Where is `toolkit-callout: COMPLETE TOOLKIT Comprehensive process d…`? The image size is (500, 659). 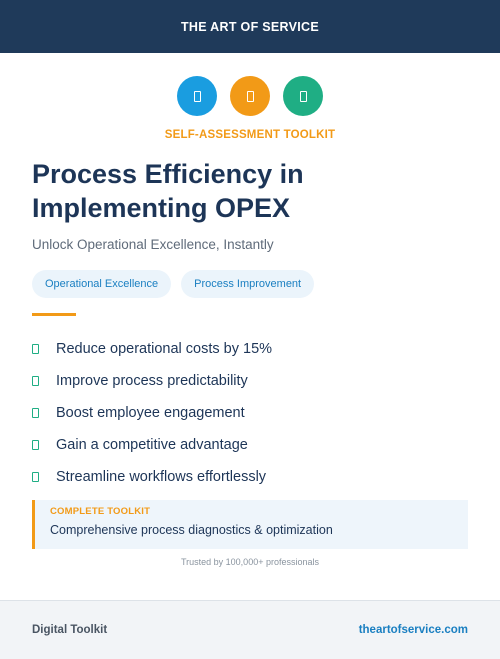
toolkit-callout: COMPLETE TOOLKIT Comprehensive process d… is located at coordinates (250, 524).